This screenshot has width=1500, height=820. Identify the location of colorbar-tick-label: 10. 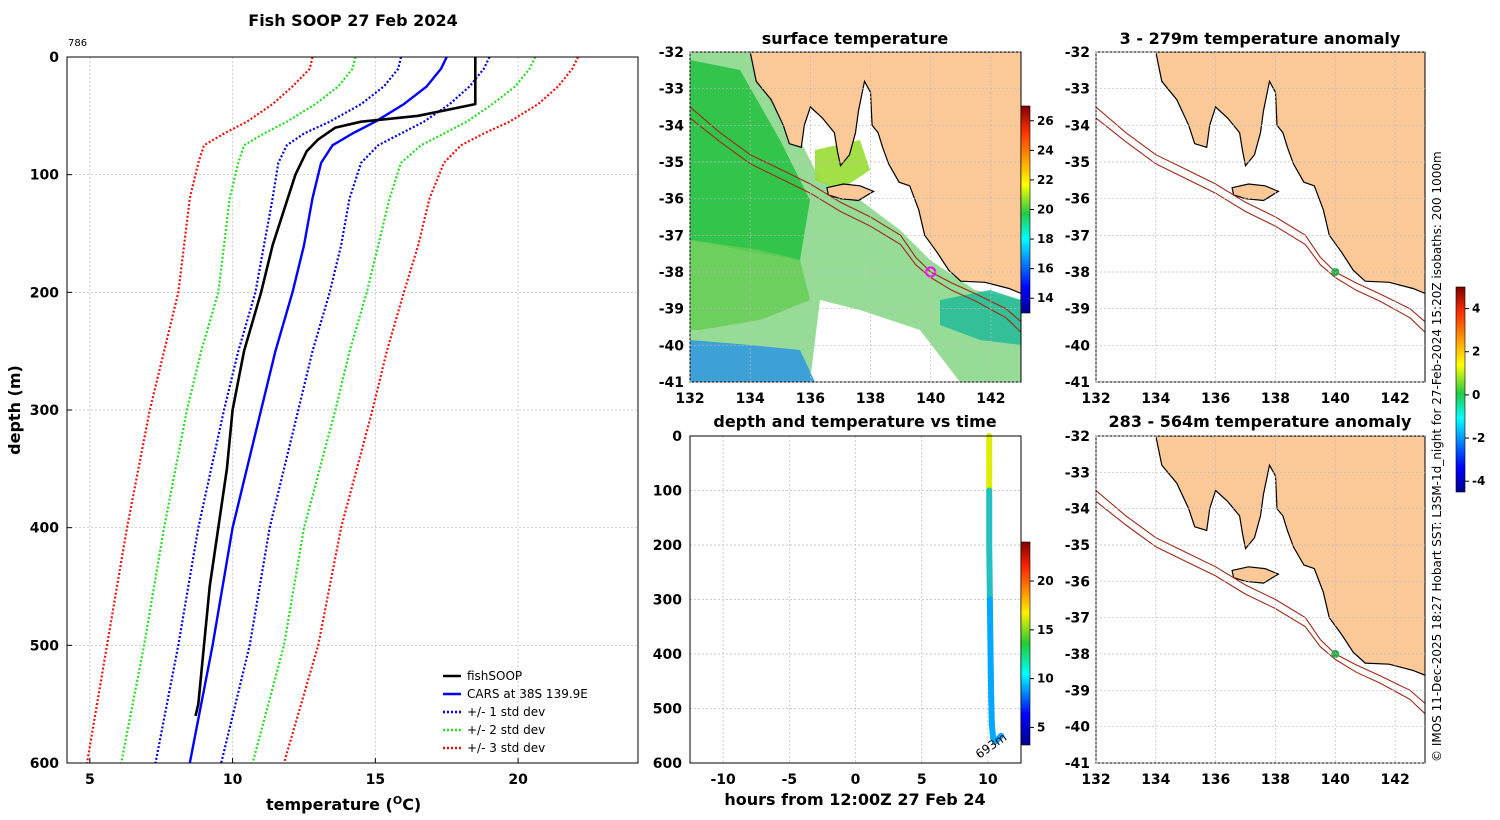
(1045, 679).